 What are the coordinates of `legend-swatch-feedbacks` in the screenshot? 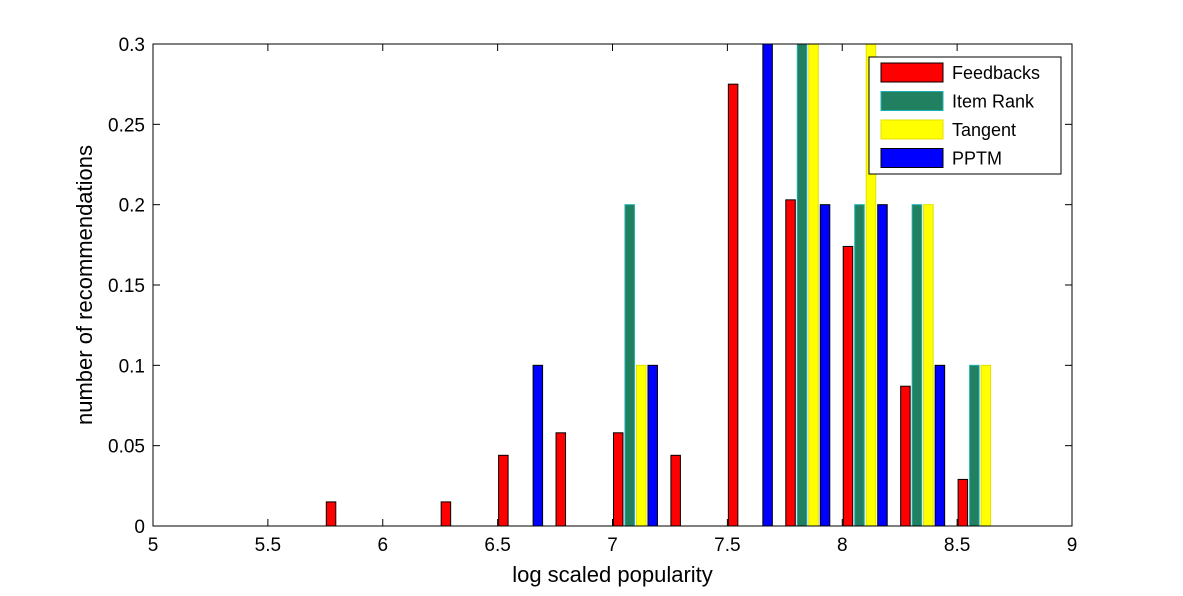 It's located at (912, 72).